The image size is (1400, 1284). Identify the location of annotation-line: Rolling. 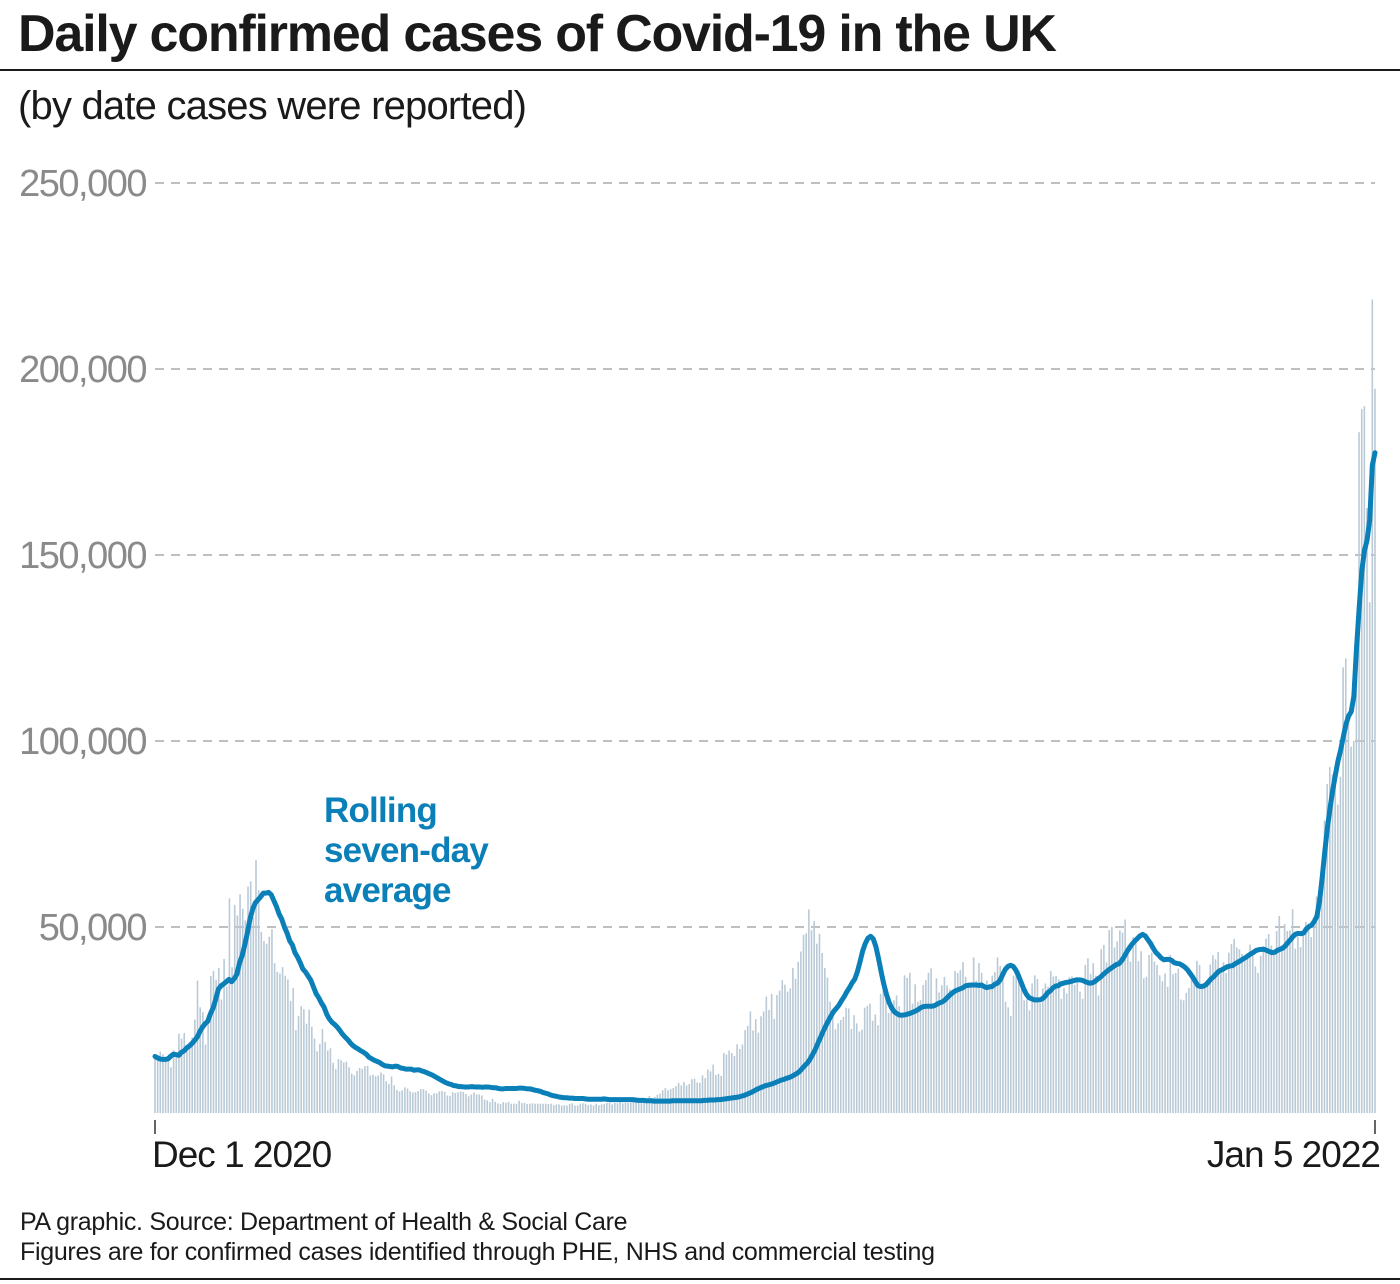
(380, 810).